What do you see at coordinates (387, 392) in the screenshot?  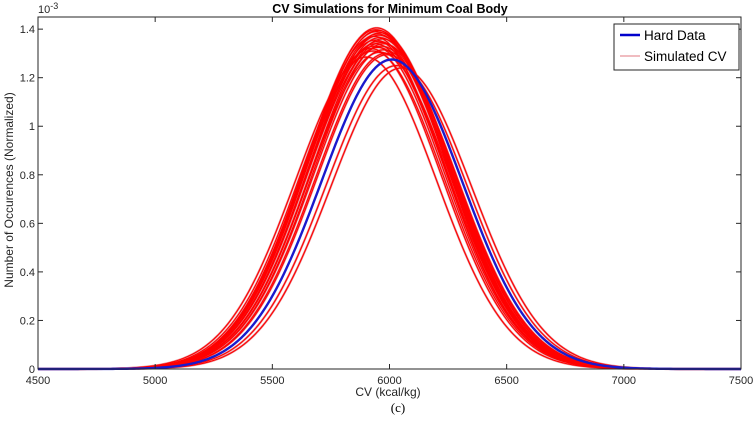 I see `x-axis-label: CV (kcal/kg)` at bounding box center [387, 392].